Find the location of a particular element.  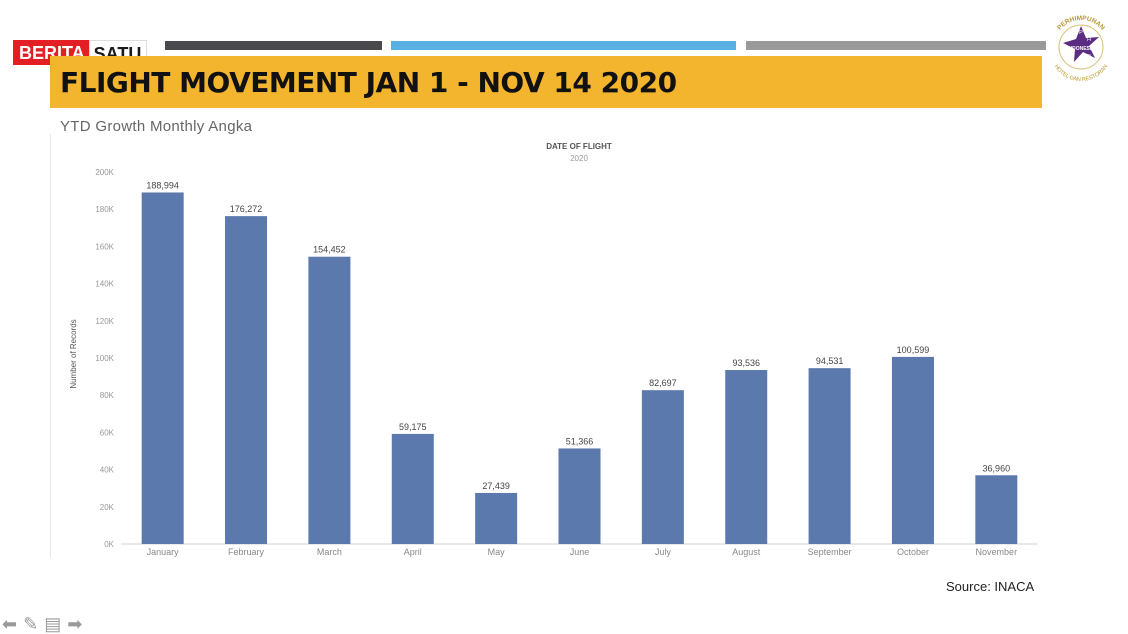

seal-letter: H is located at coordinates (1089, 40).